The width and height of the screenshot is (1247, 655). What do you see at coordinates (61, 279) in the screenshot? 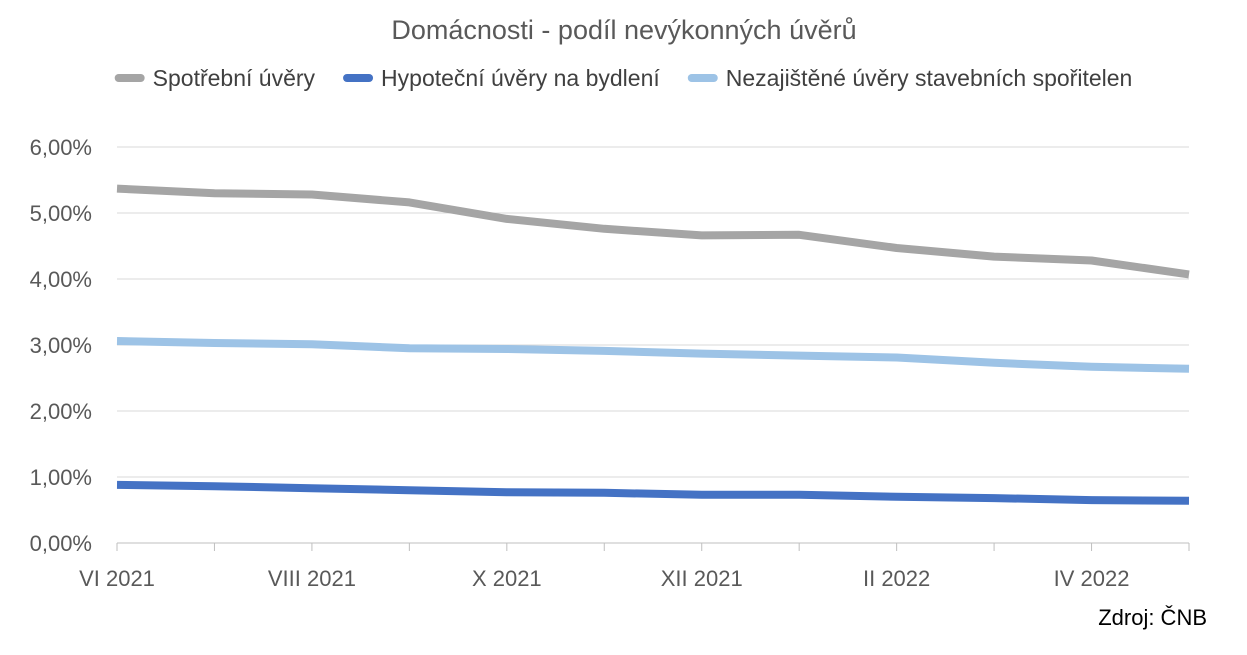
I see `y-tick-label: 4,00%` at bounding box center [61, 279].